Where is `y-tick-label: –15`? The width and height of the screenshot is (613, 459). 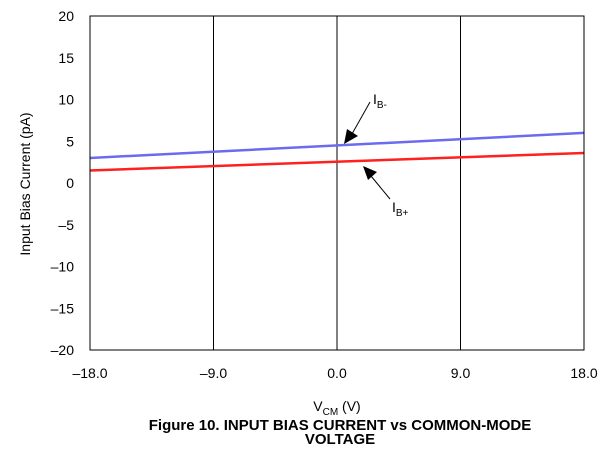
y-tick-label: –15 is located at coordinates (63, 308).